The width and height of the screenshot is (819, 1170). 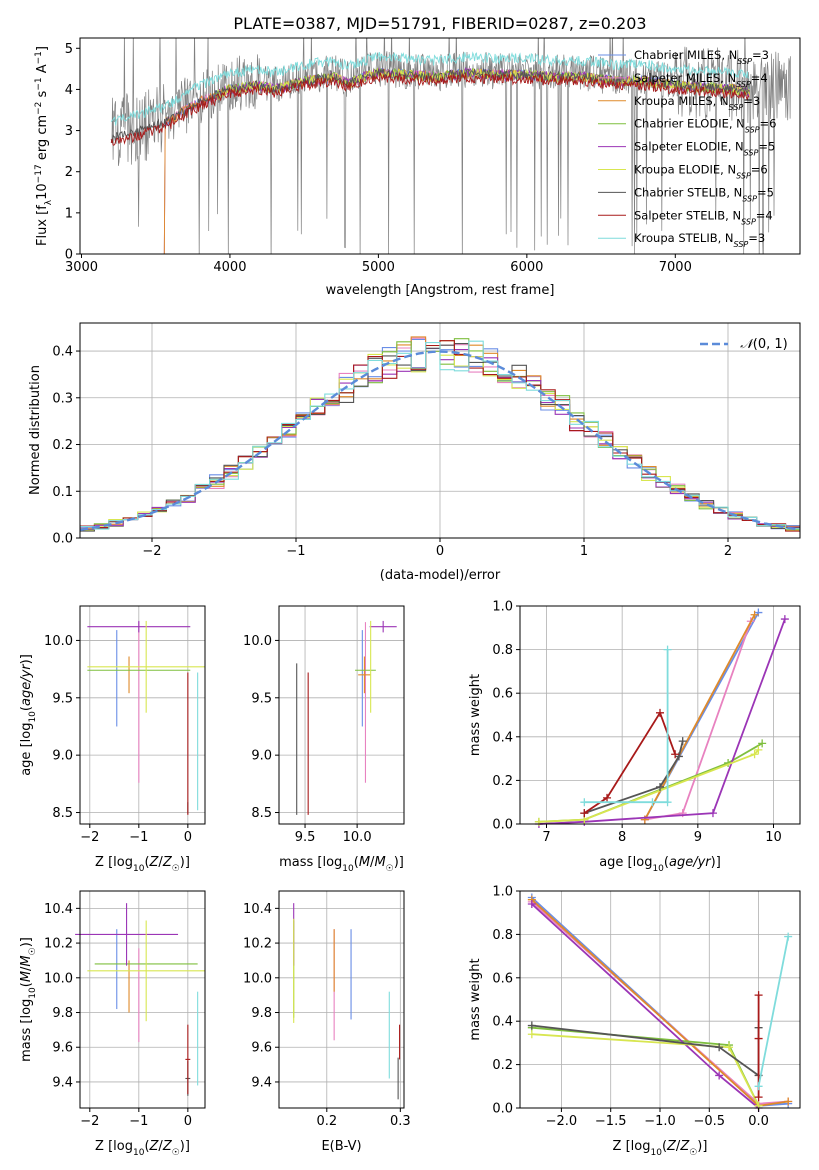 What do you see at coordinates (502, 694) in the screenshot?
I see `y-tick-label: 0.6` at bounding box center [502, 694].